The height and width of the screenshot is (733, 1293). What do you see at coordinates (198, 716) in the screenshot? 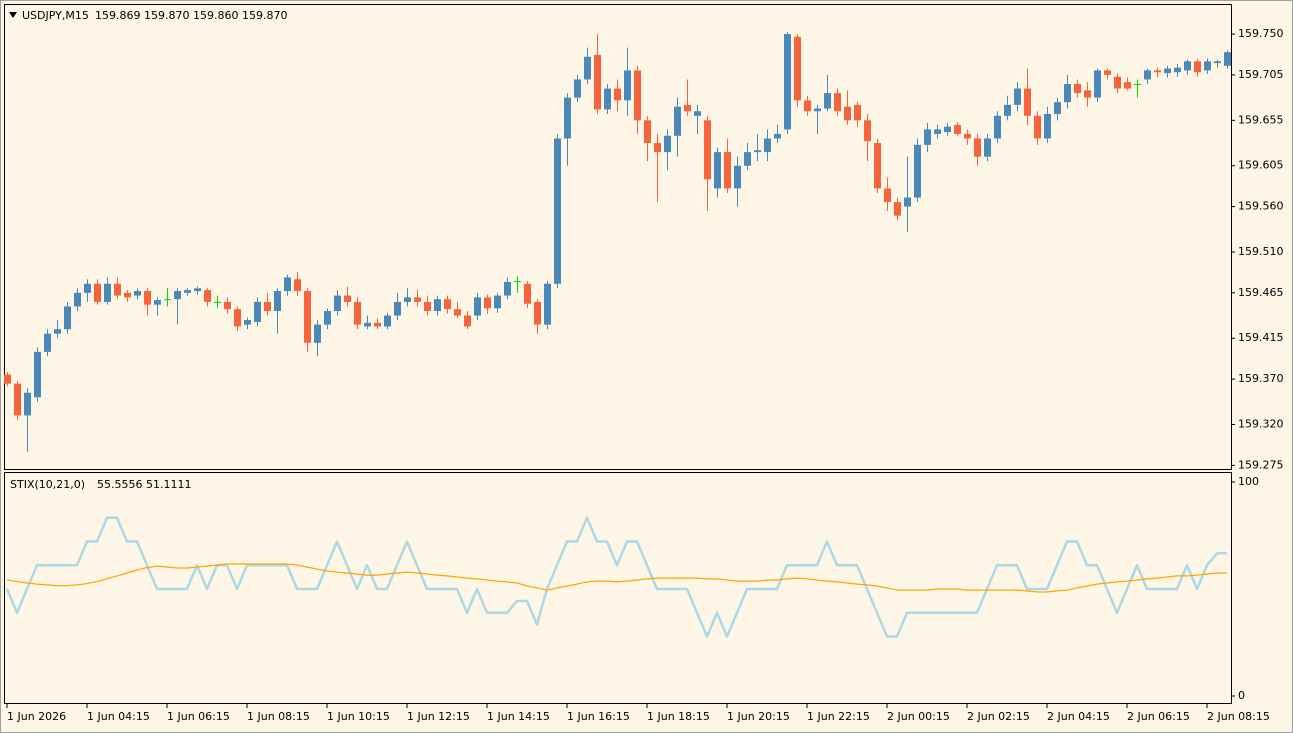
I see `x-tick-label: 1 Jun 06:15` at bounding box center [198, 716].